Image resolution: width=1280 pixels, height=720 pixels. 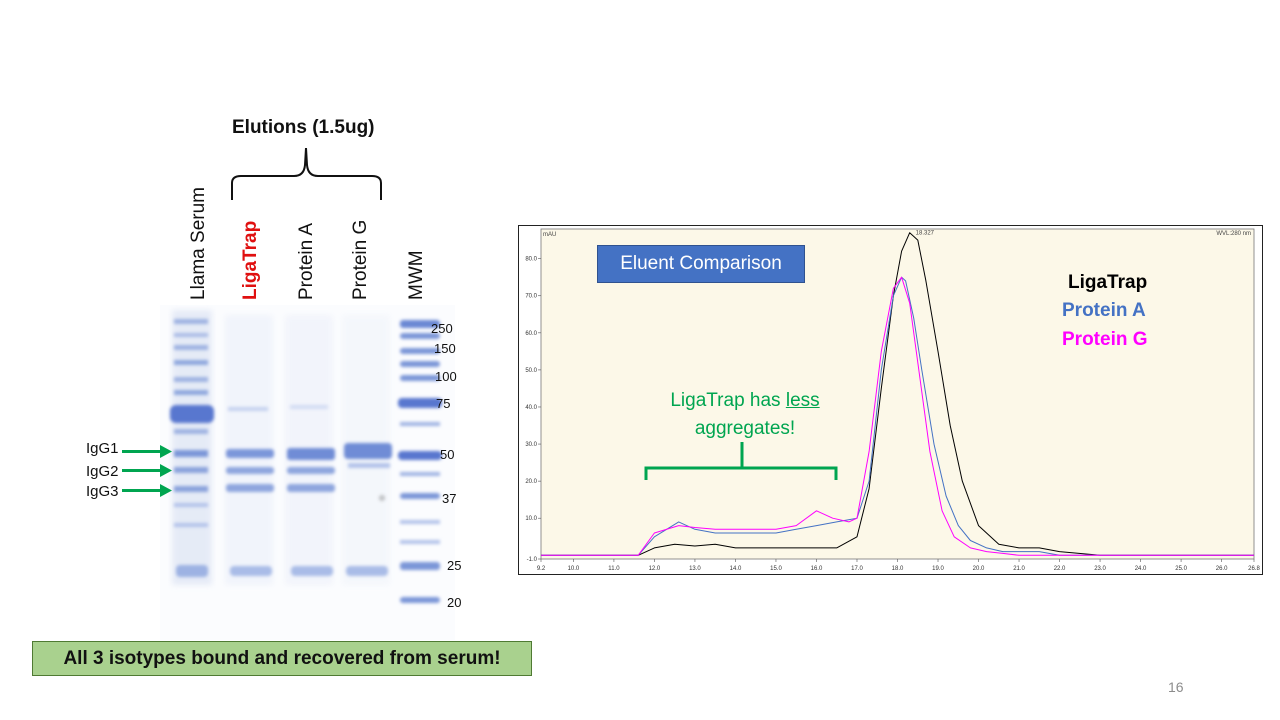 What do you see at coordinates (938, 569) in the screenshot?
I see `x-tick-label: 19.0` at bounding box center [938, 569].